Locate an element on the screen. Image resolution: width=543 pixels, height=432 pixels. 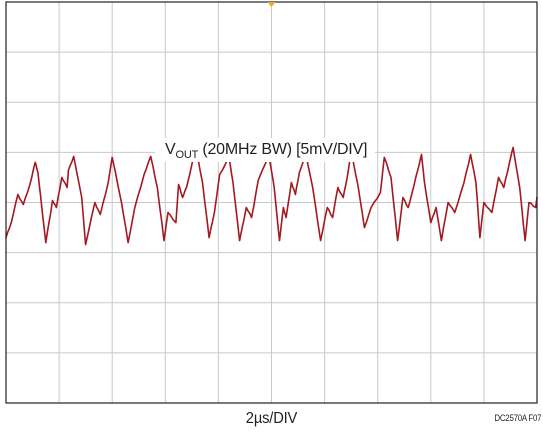
trigger-marker is located at coordinates (271, 4).